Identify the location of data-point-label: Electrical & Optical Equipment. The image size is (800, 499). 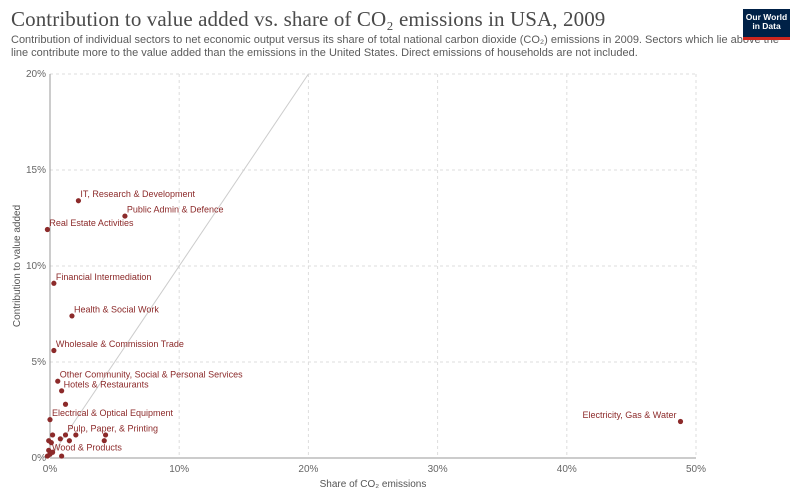
(113, 413).